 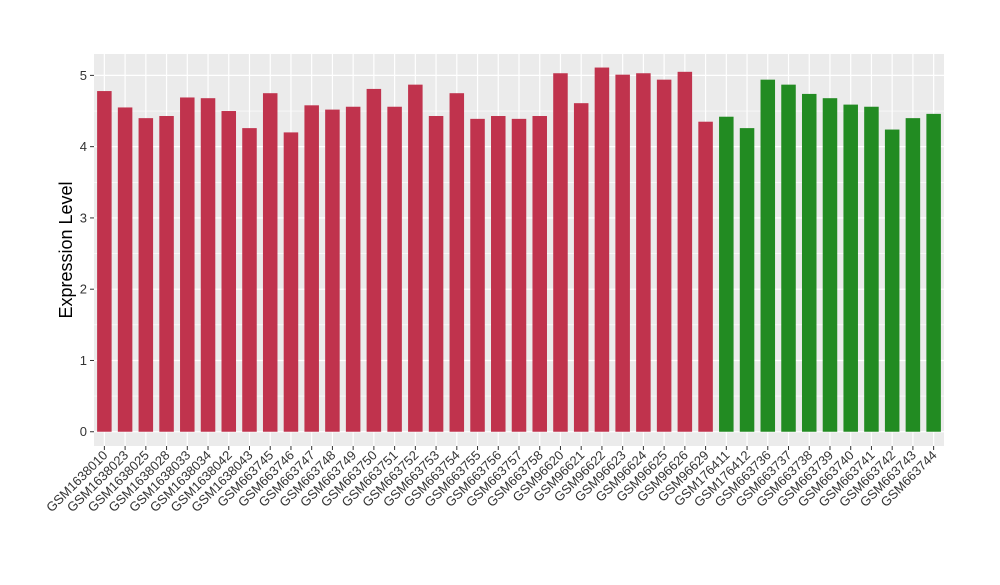 I want to click on bar-GSM96624, so click(x=643, y=252).